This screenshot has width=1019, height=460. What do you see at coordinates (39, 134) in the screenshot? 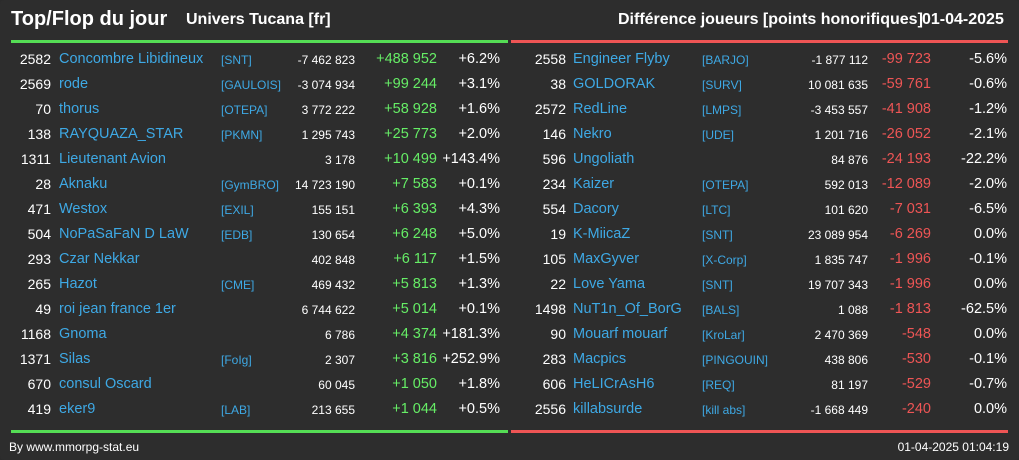
I see `player-rank: 138` at bounding box center [39, 134].